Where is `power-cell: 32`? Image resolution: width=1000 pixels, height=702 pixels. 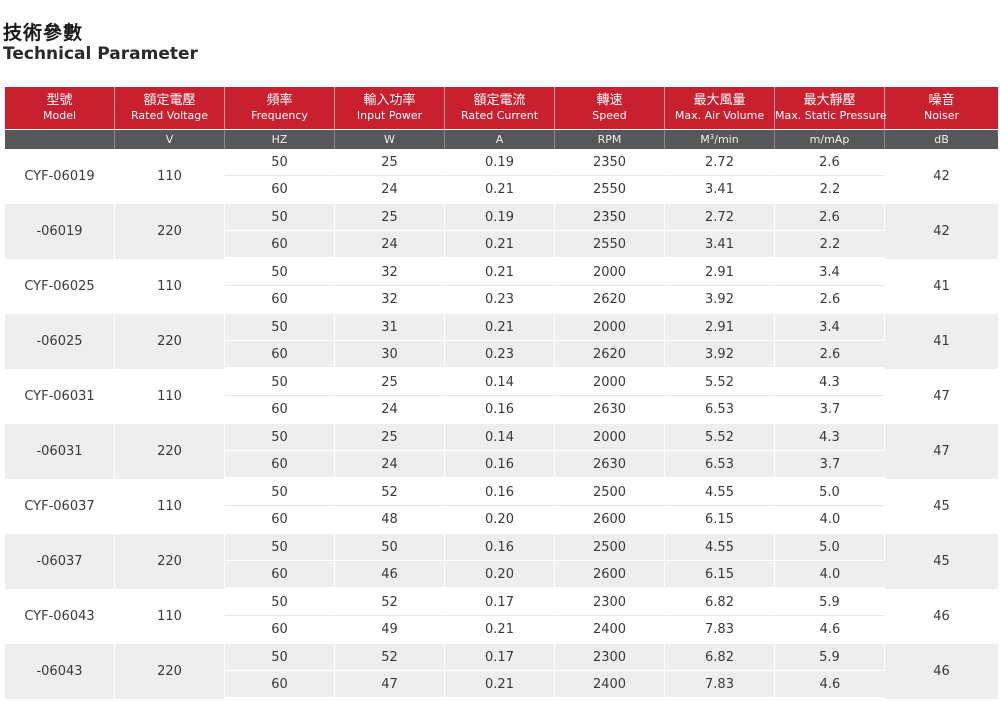 power-cell: 32 is located at coordinates (390, 300).